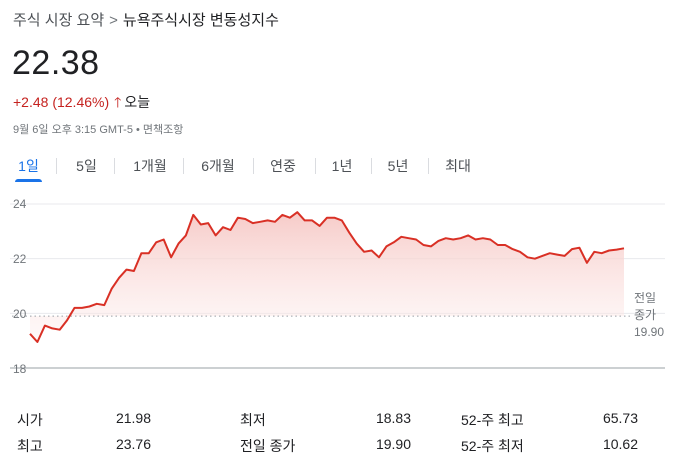 Image resolution: width=693 pixels, height=468 pixels. What do you see at coordinates (492, 420) in the screenshot?
I see `stat-label-52wk-high: 52-주 최고` at bounding box center [492, 420].